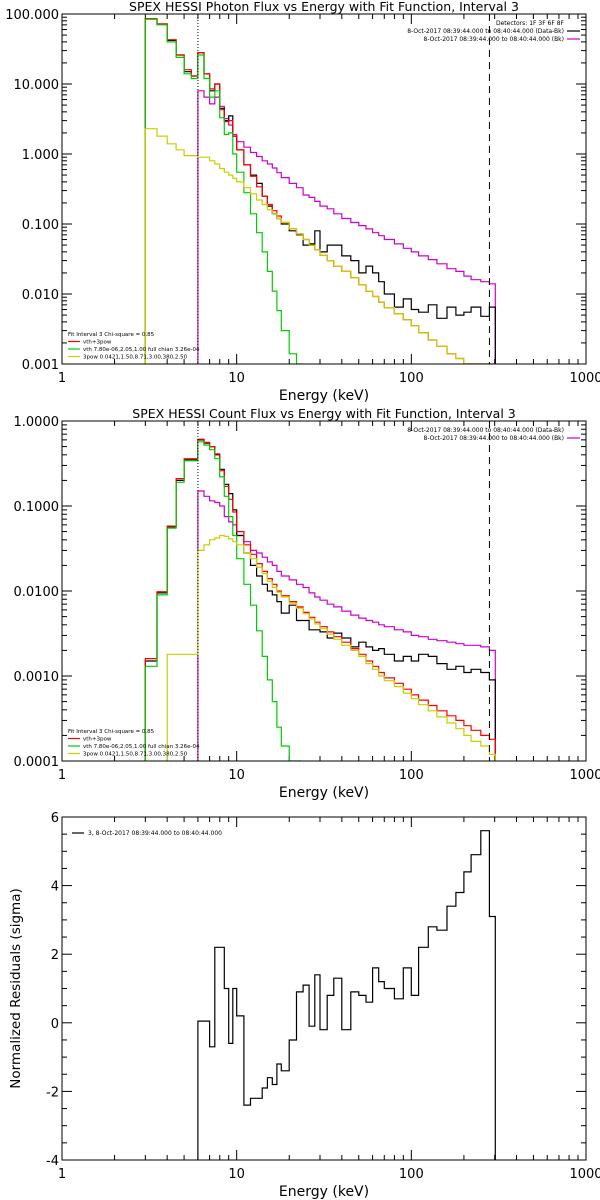 The image size is (600, 1200). I want to click on y-tick-label: 1.0000, so click(37, 422).